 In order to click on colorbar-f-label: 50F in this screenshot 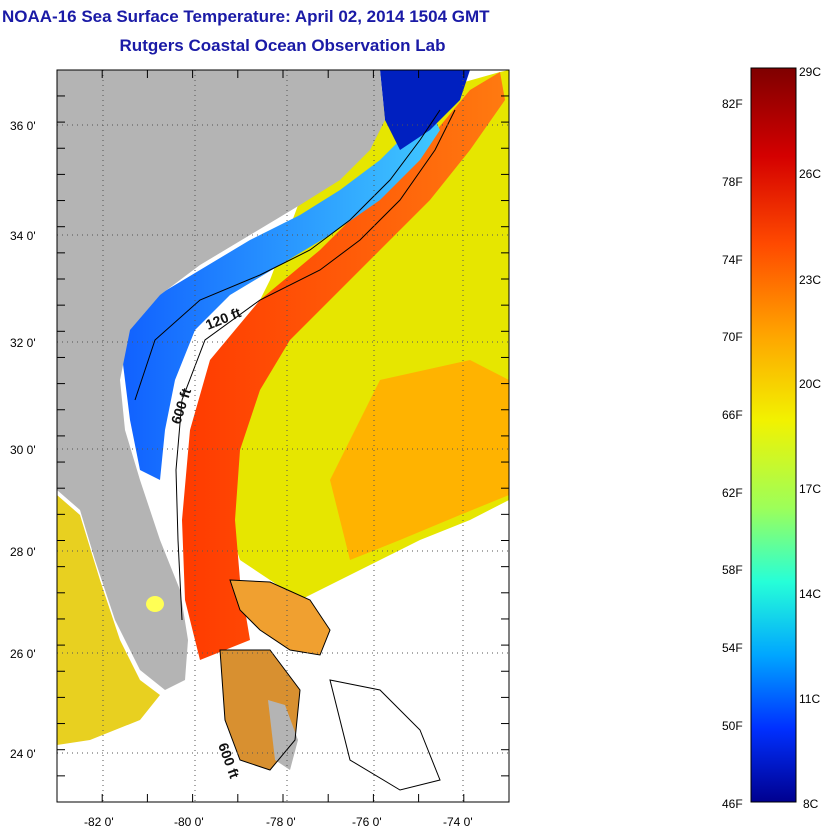, I will do `click(732, 726)`.